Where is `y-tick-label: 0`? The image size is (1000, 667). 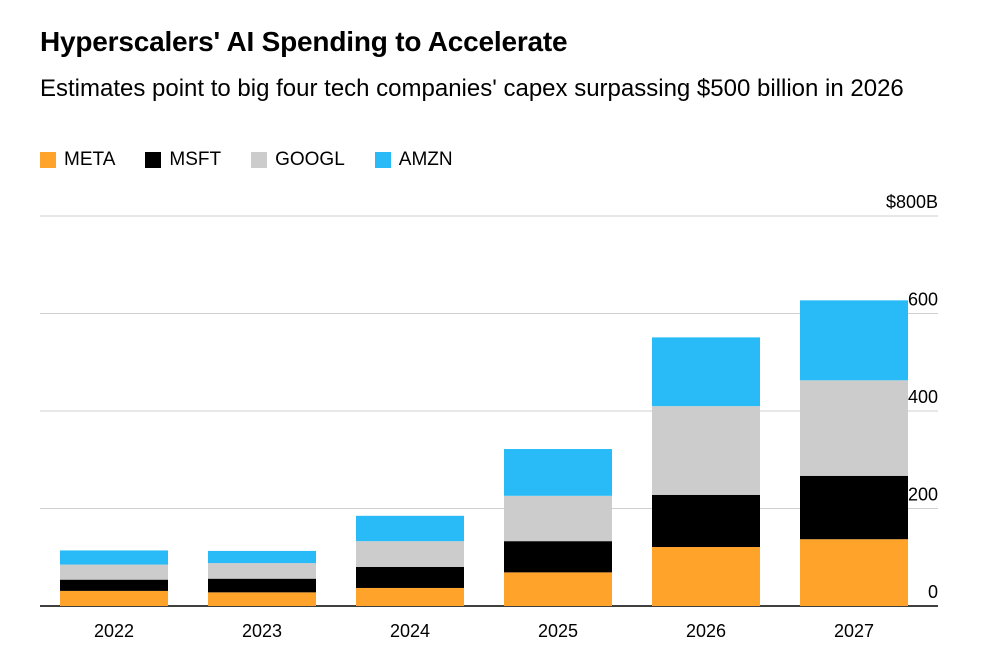
y-tick-label: 0 is located at coordinates (933, 592).